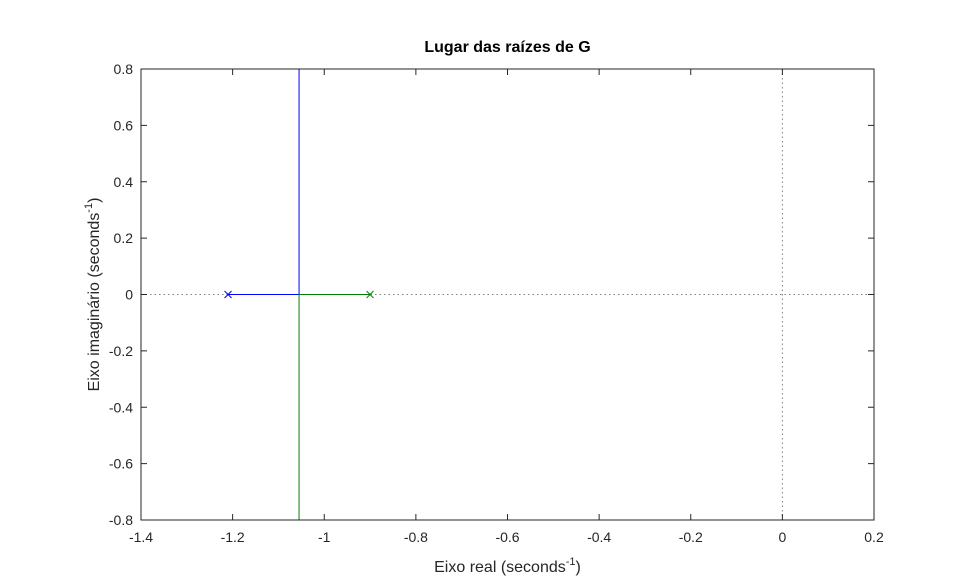  Describe the element at coordinates (89, 208) in the screenshot. I see `y-axis-title-superscript: -1` at that location.